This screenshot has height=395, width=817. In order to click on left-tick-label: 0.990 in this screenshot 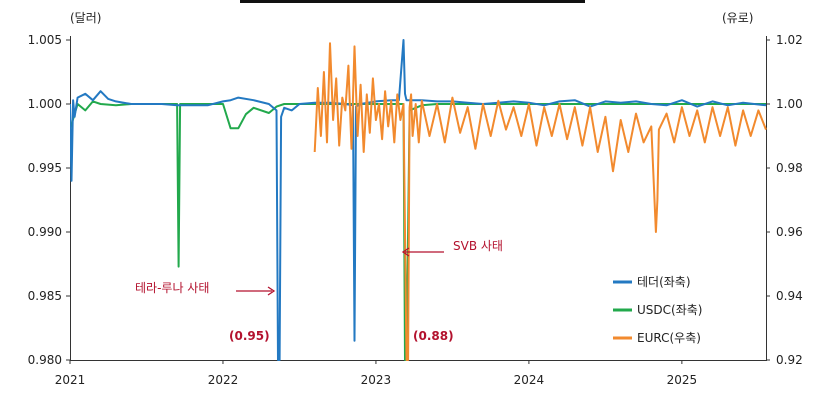, I will do `click(45, 232)`.